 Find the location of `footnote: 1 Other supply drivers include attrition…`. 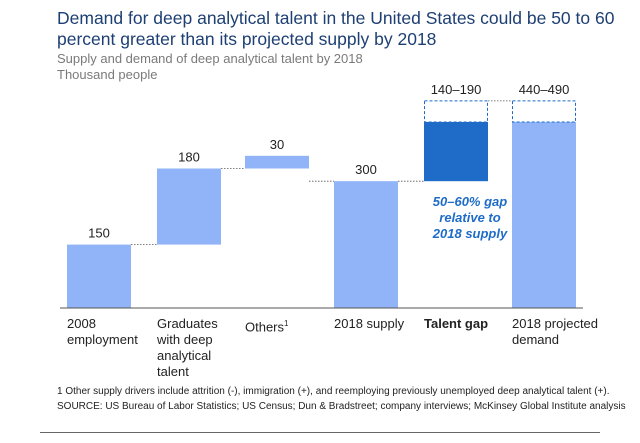

footnote: 1 Other supply drivers include attrition… is located at coordinates (333, 391).